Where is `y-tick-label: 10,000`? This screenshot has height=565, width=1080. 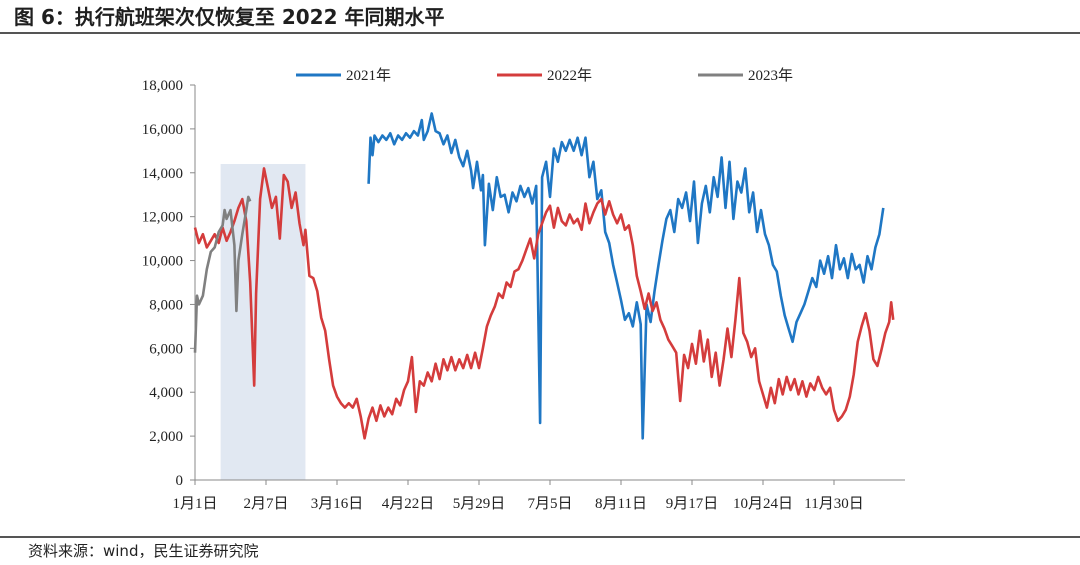 y-tick-label: 10,000 is located at coordinates (162, 262).